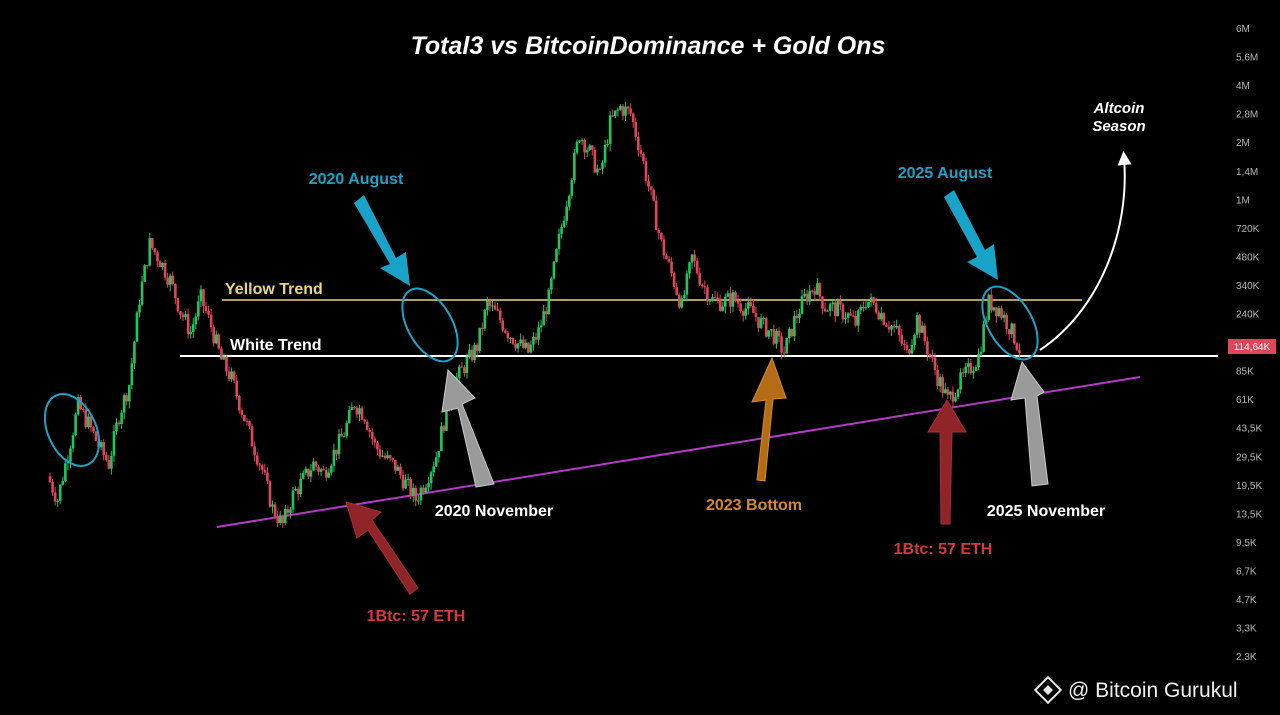 The image size is (1280, 715). Describe the element at coordinates (971, 235) in the screenshot. I see `arrow-2025-august` at that location.